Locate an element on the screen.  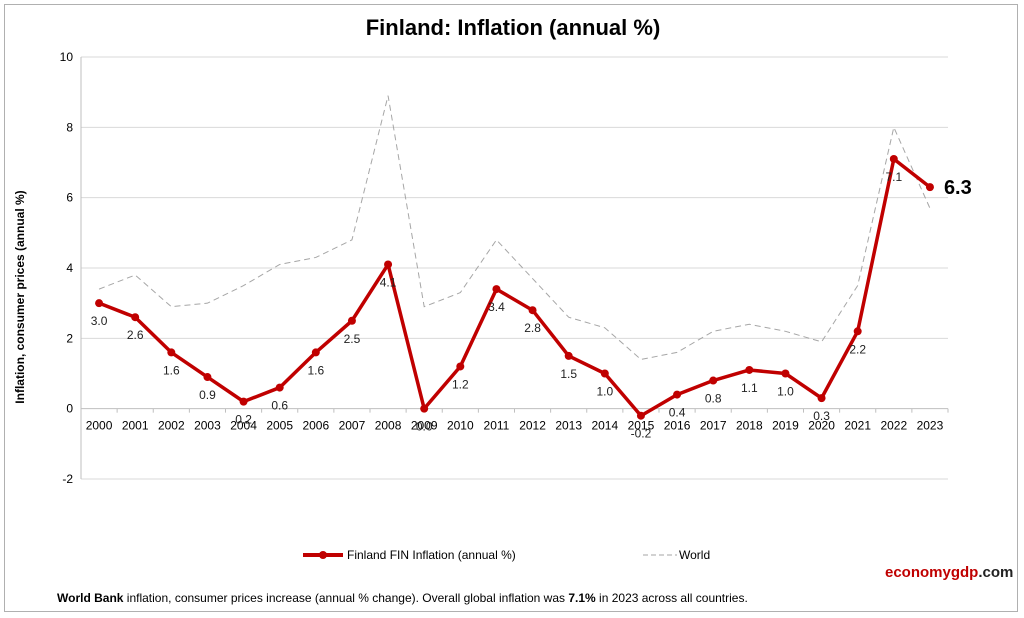
x-tick-2001: 2001 is located at coordinates (135, 426).